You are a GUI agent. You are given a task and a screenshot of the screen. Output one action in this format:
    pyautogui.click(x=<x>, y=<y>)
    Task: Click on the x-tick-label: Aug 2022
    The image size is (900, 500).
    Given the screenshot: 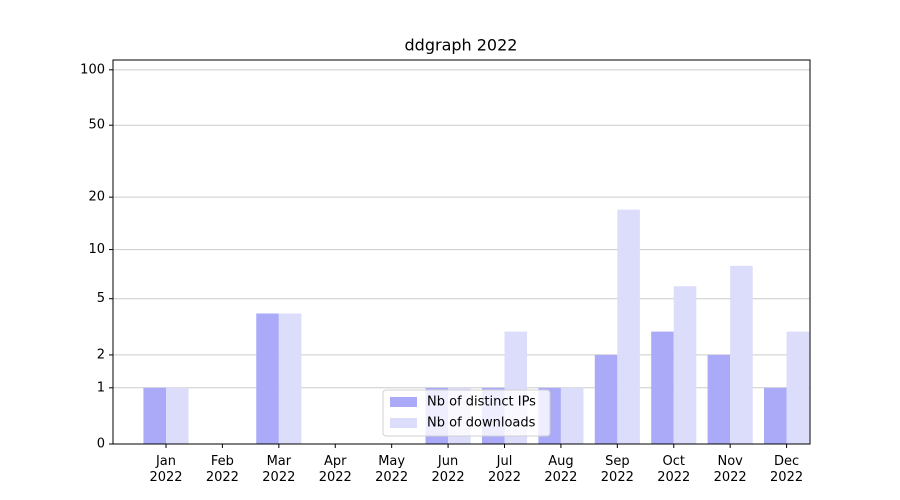 What is the action you would take?
    pyautogui.click(x=560, y=469)
    